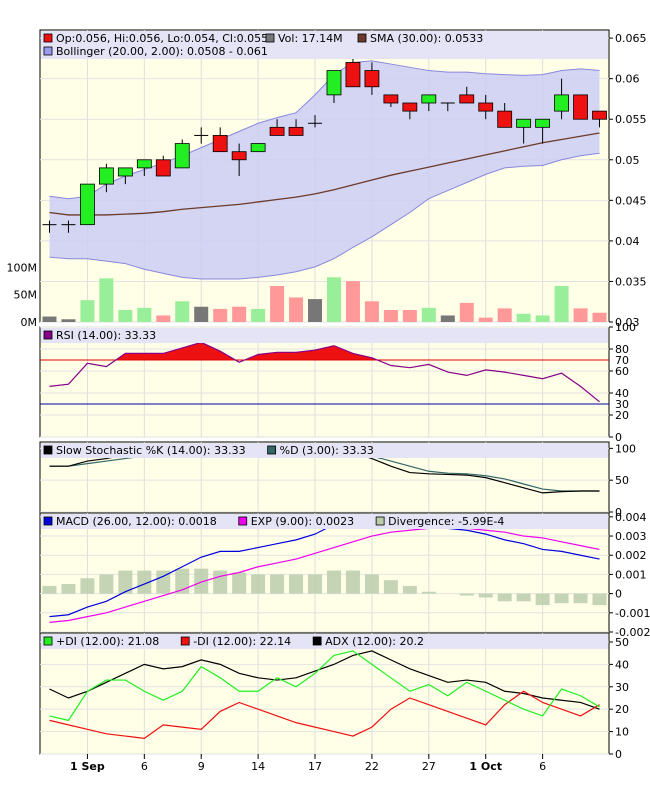 This screenshot has height=790, width=650. Describe the element at coordinates (446, 521) in the screenshot. I see `legend-entry: Divergence: -5.99E-4` at that location.